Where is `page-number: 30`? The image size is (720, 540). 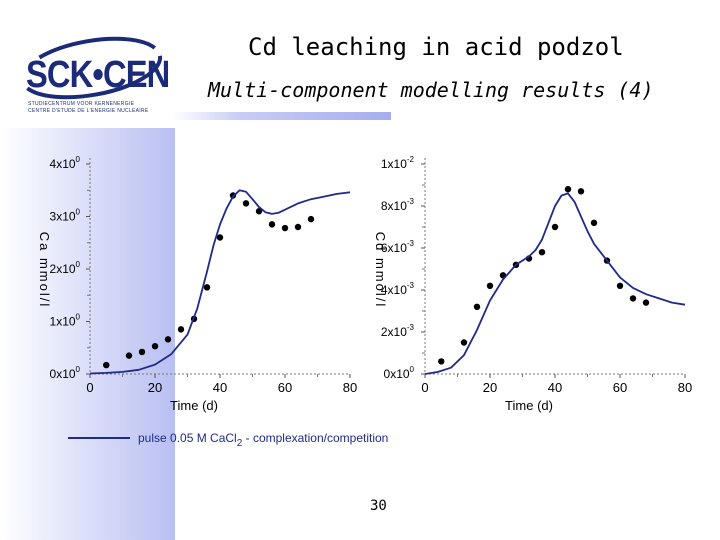
page-number: 30 is located at coordinates (378, 506).